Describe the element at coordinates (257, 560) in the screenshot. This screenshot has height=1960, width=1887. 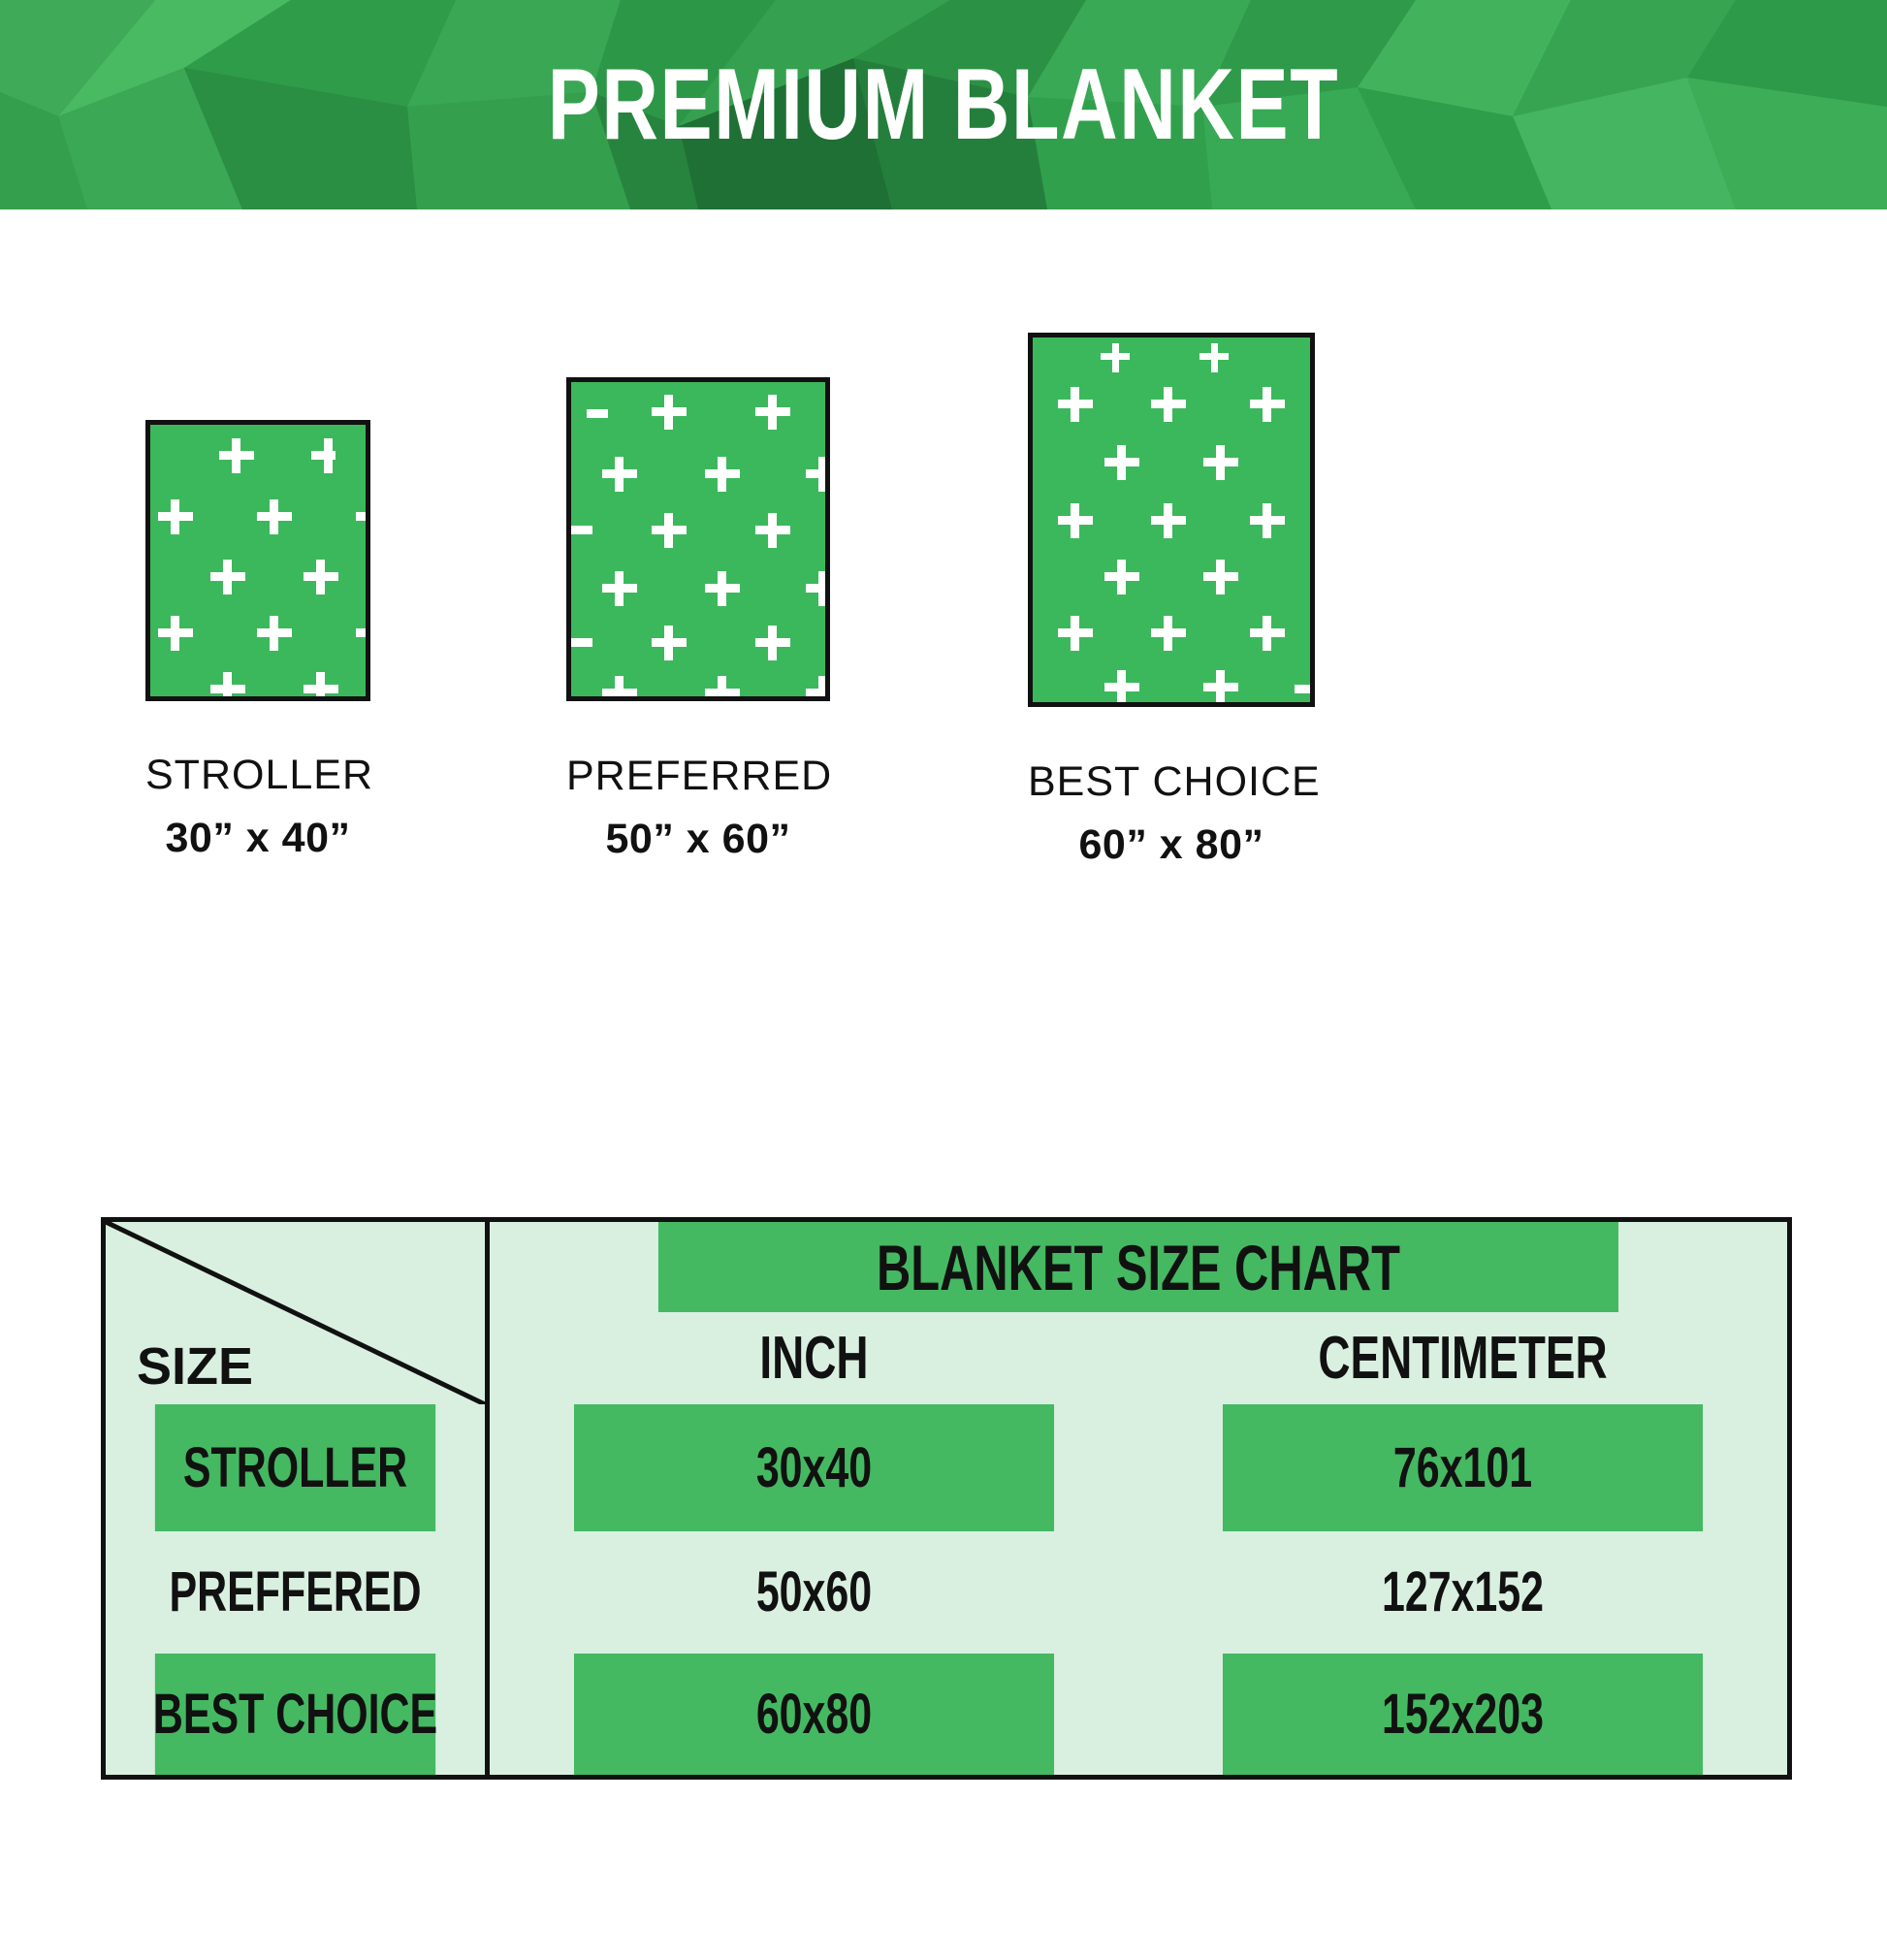
I see `blanket-swatch-small` at that location.